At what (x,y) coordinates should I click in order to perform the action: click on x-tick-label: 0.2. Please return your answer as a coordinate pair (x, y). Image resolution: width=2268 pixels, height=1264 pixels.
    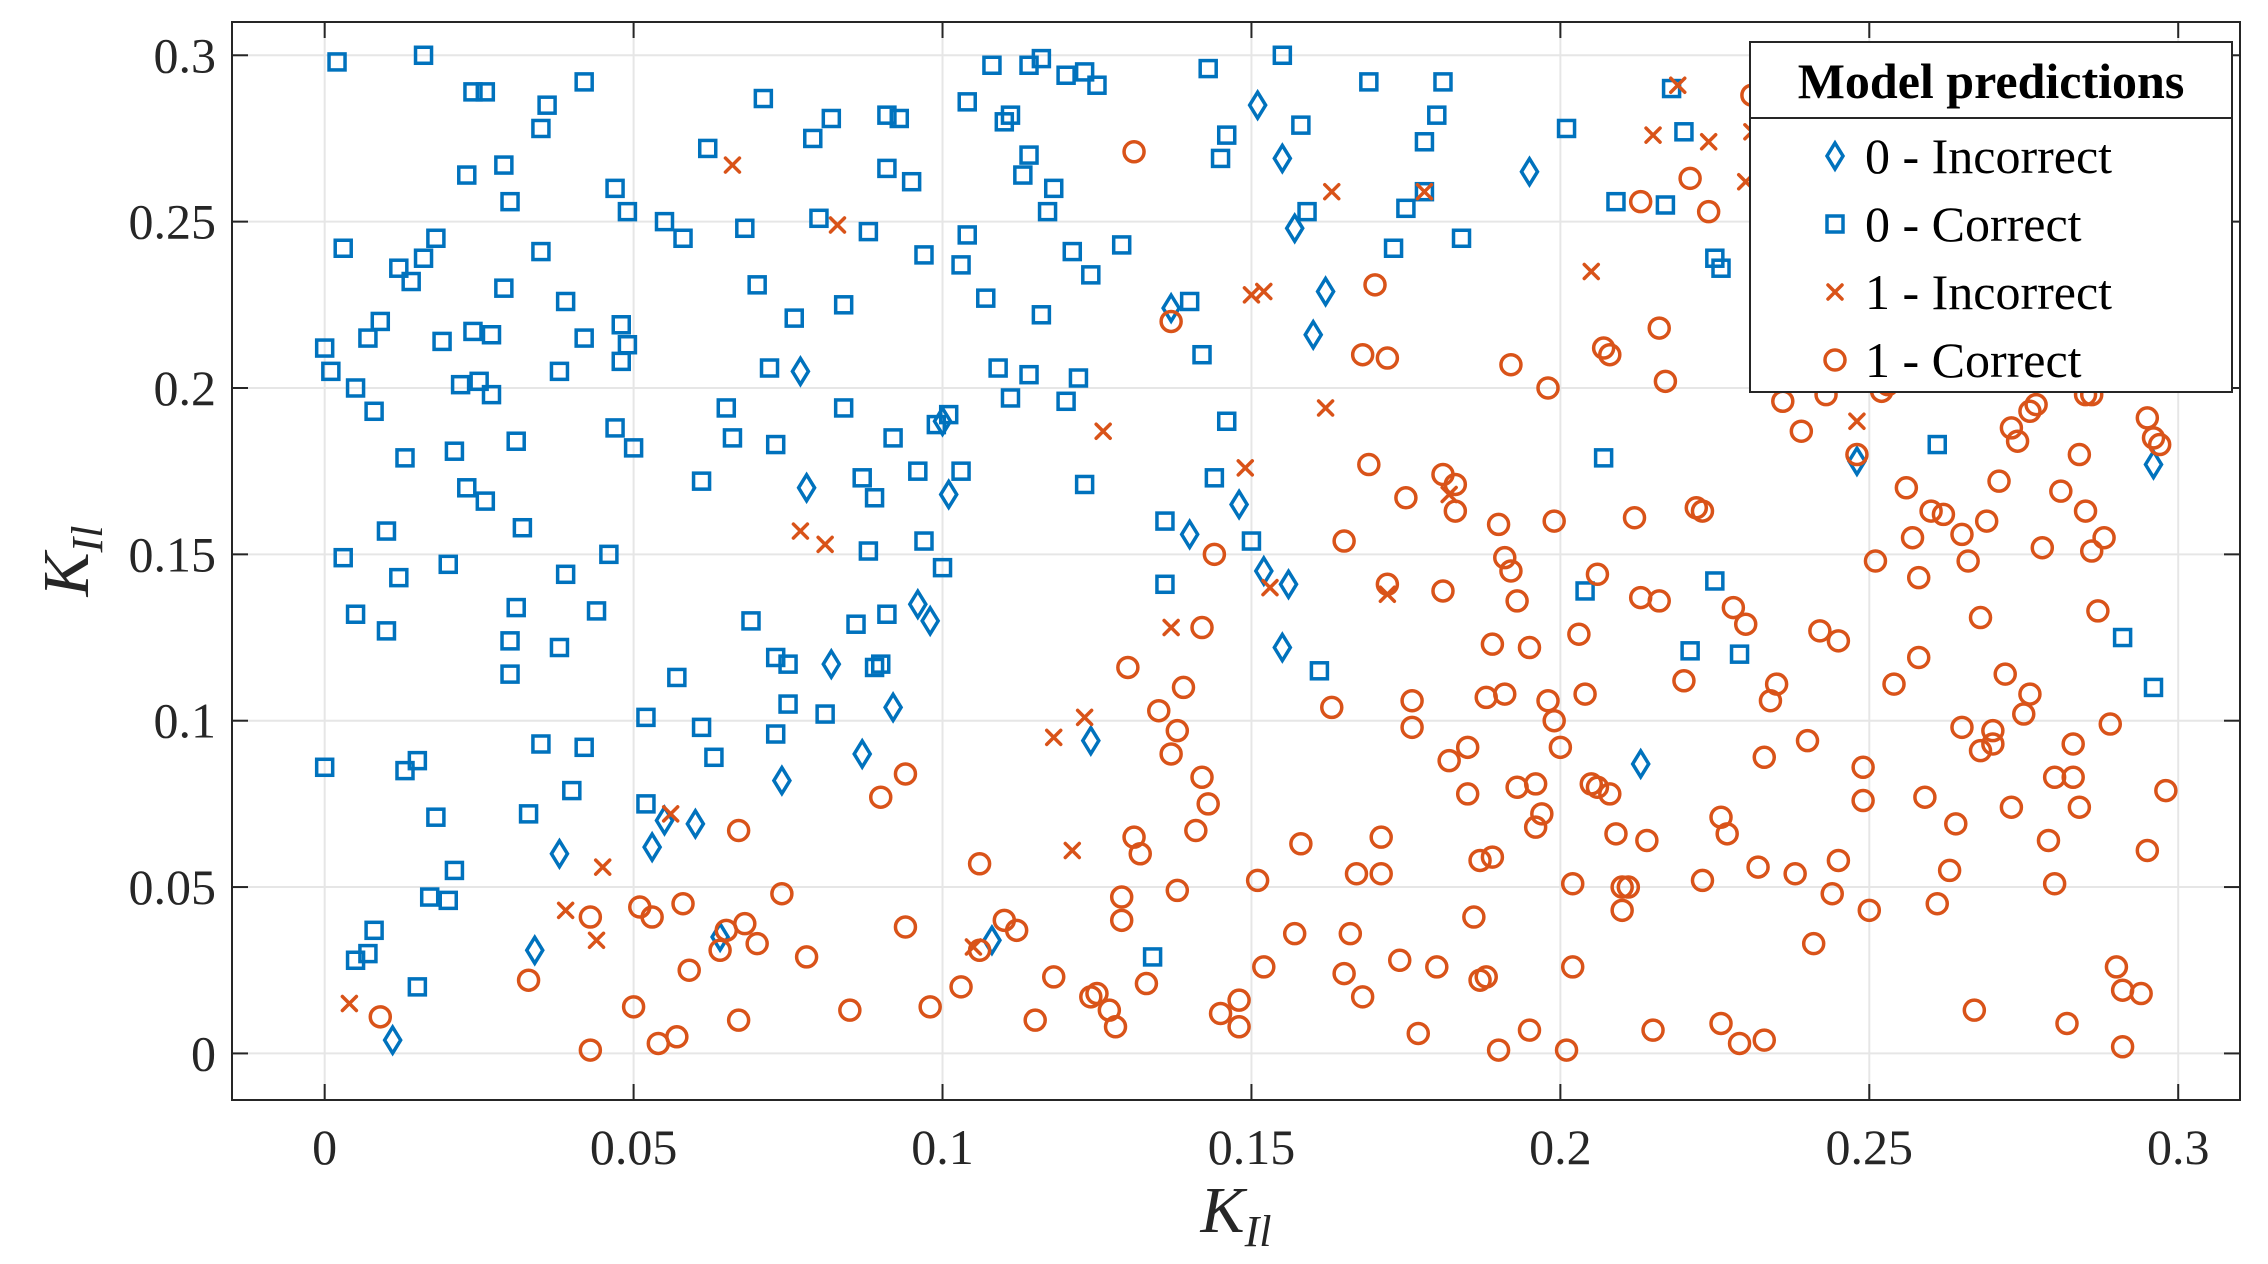
    Looking at the image, I should click on (1560, 1147).